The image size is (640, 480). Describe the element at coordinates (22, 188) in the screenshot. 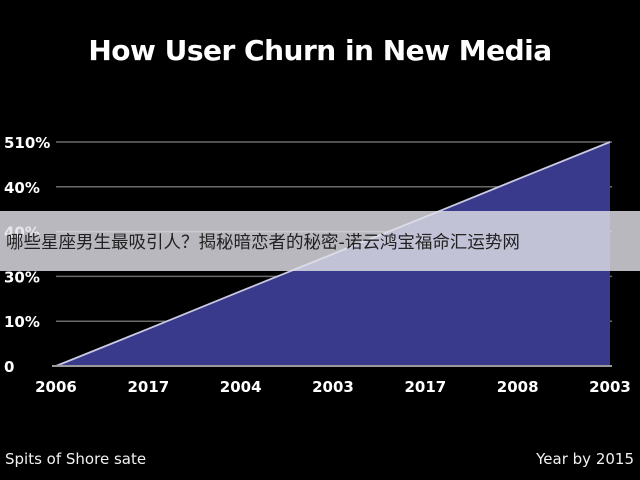

I see `y-tick-label: 40%` at that location.